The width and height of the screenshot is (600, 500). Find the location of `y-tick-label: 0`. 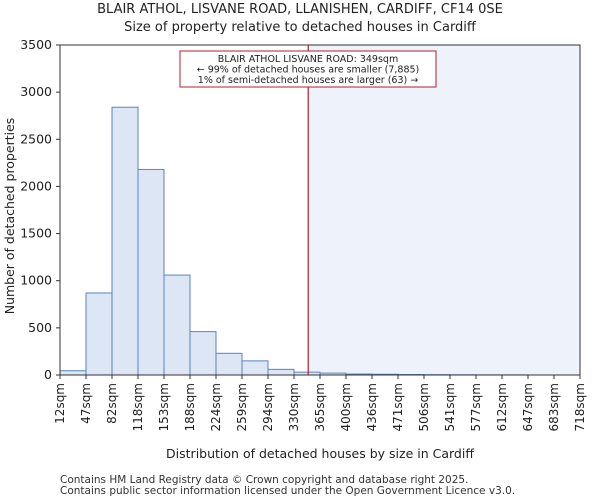

y-tick-label: 0 is located at coordinates (48, 374).